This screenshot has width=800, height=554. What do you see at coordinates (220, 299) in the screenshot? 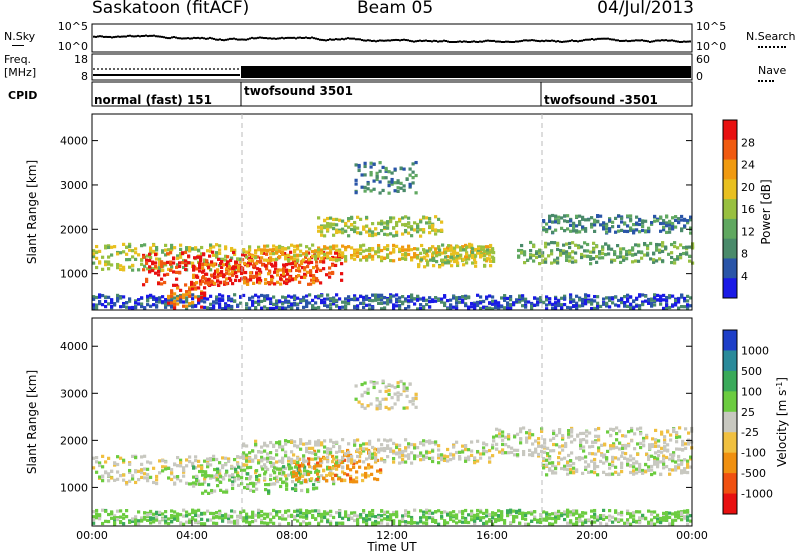
I see `power-cell-1907` at bounding box center [220, 299].